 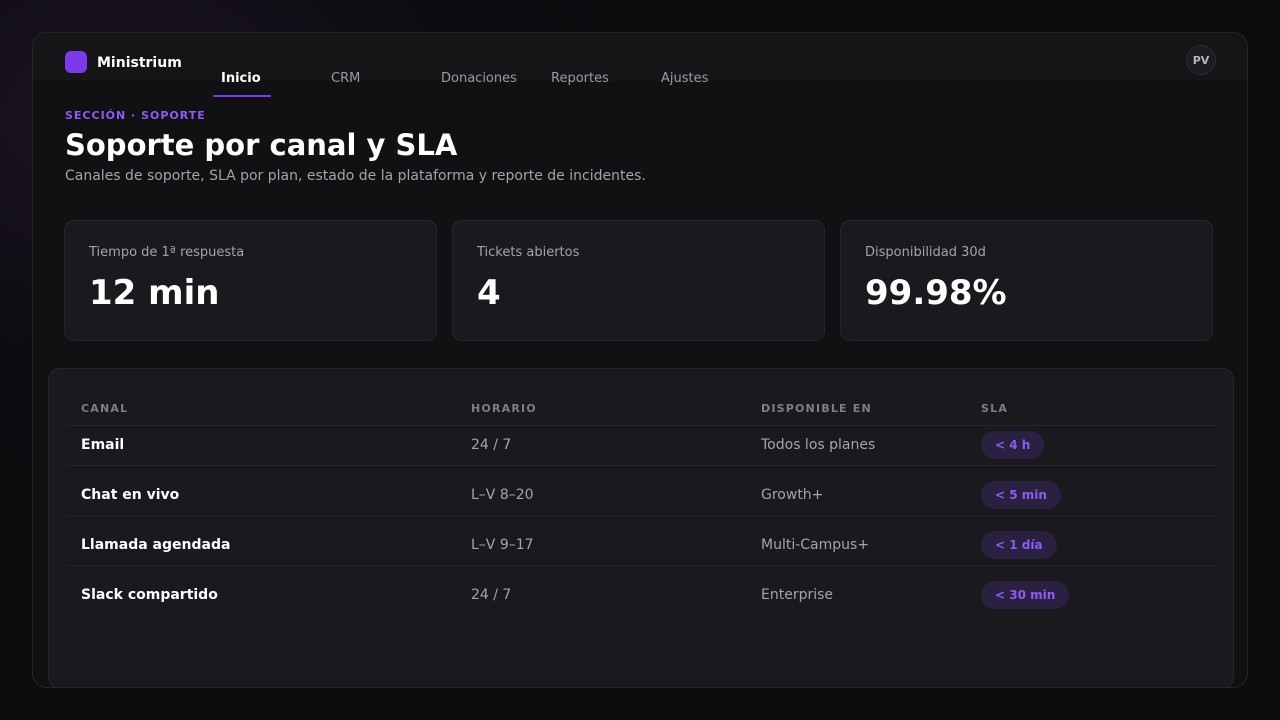 I want to click on tab-crm: CRM, so click(x=346, y=78).